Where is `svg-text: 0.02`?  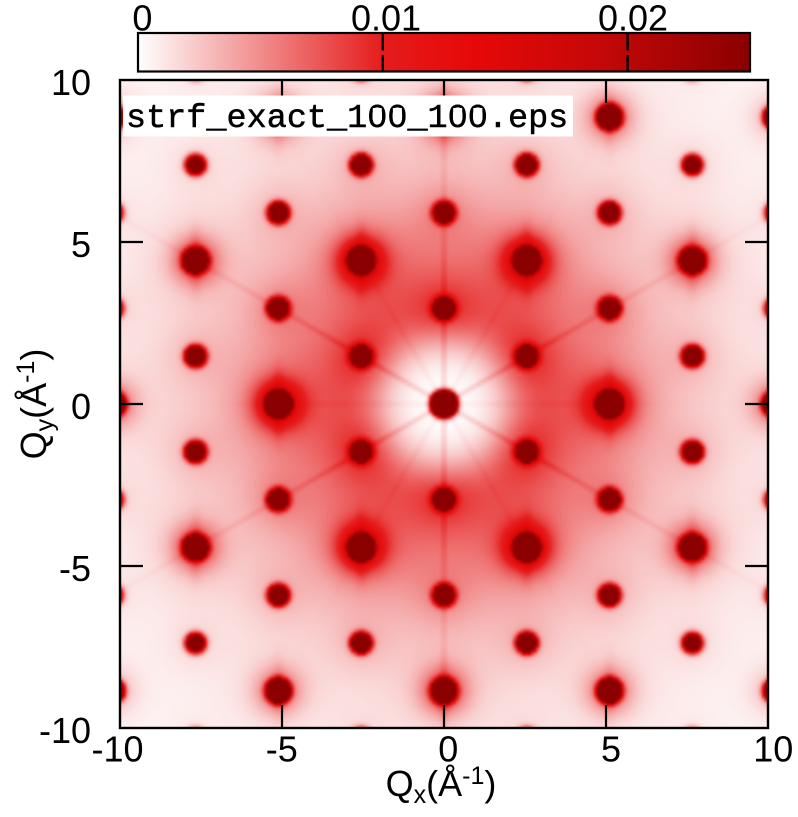
svg-text: 0.02 is located at coordinates (633, 19).